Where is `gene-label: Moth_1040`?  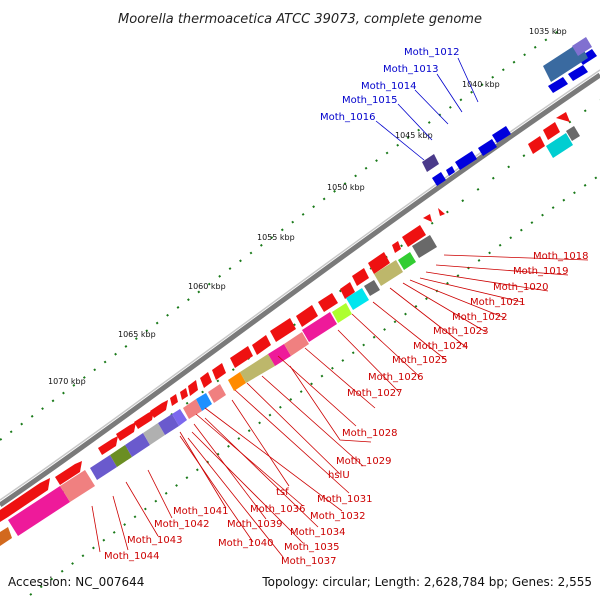 gene-label: Moth_1040 is located at coordinates (245, 543).